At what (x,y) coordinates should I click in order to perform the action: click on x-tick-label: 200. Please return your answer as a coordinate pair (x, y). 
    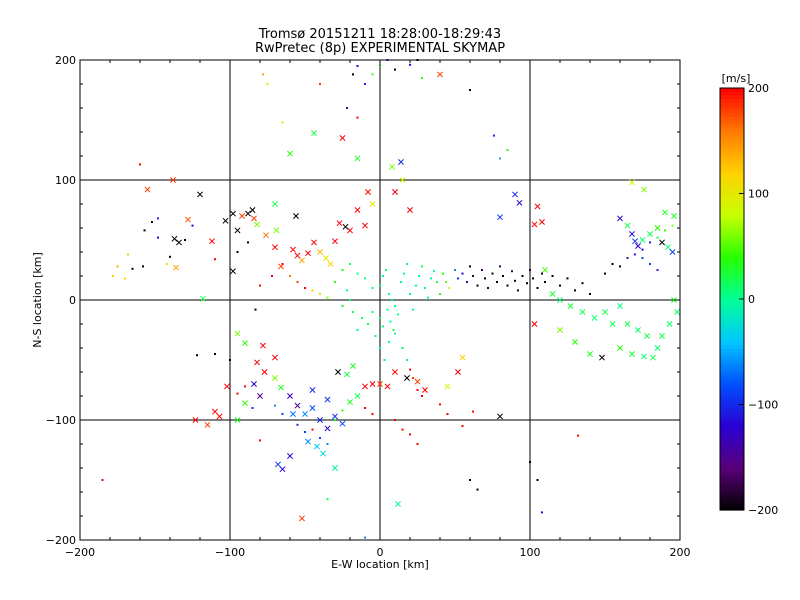
    Looking at the image, I should click on (680, 552).